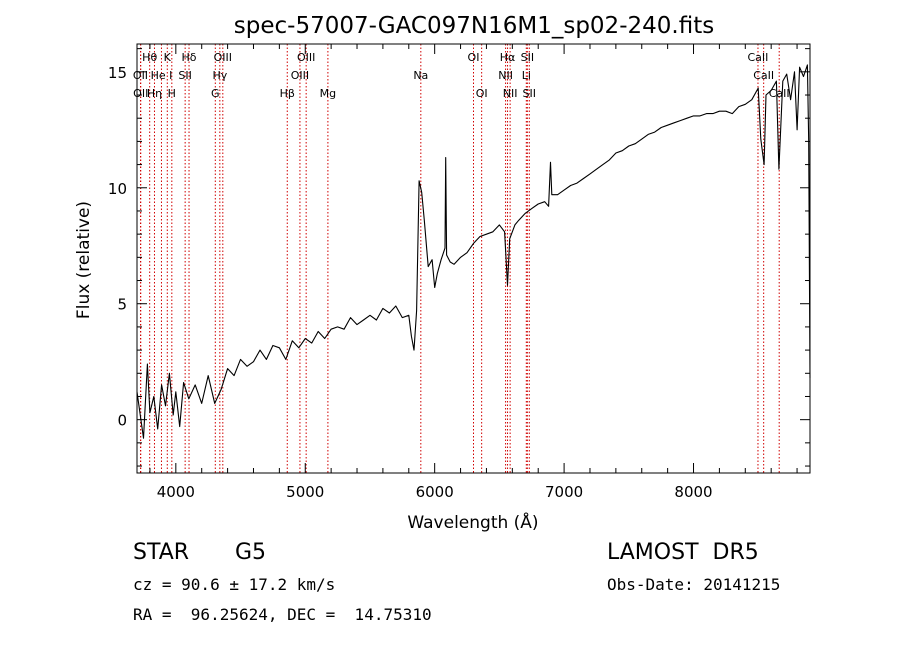 The width and height of the screenshot is (900, 649). I want to click on line-label: Hη, so click(154, 93).